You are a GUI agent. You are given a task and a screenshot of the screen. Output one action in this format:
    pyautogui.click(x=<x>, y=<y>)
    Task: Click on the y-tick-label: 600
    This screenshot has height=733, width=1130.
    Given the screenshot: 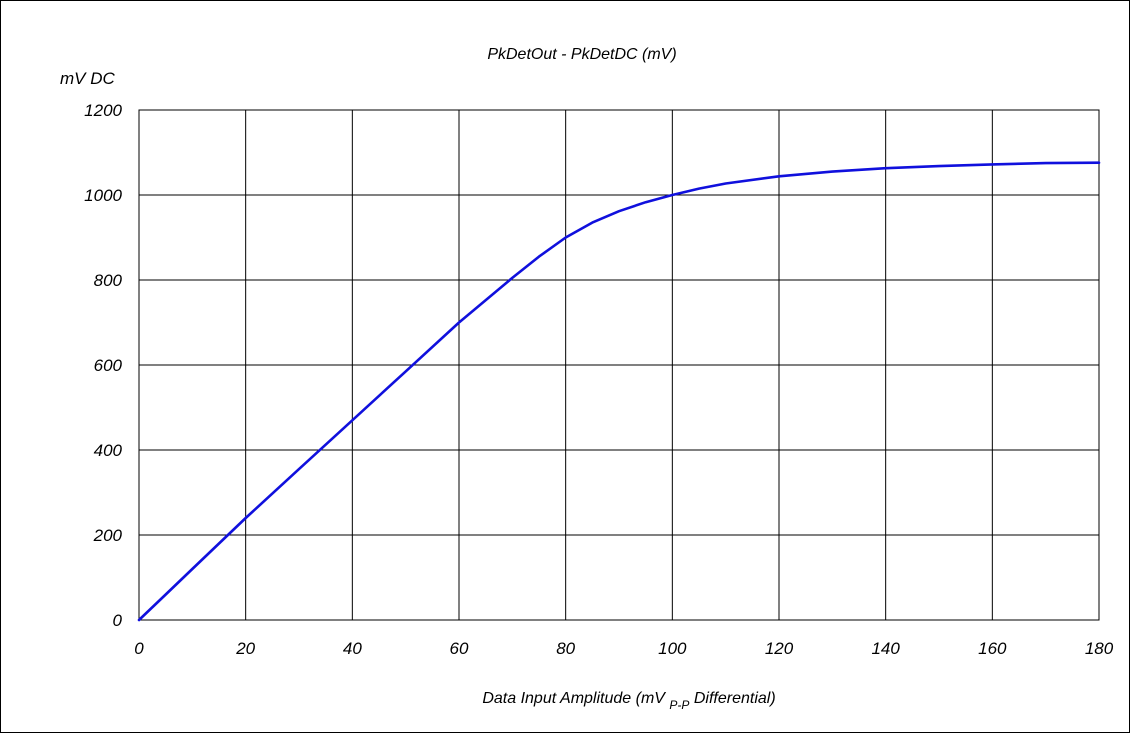 What is the action you would take?
    pyautogui.click(x=108, y=365)
    